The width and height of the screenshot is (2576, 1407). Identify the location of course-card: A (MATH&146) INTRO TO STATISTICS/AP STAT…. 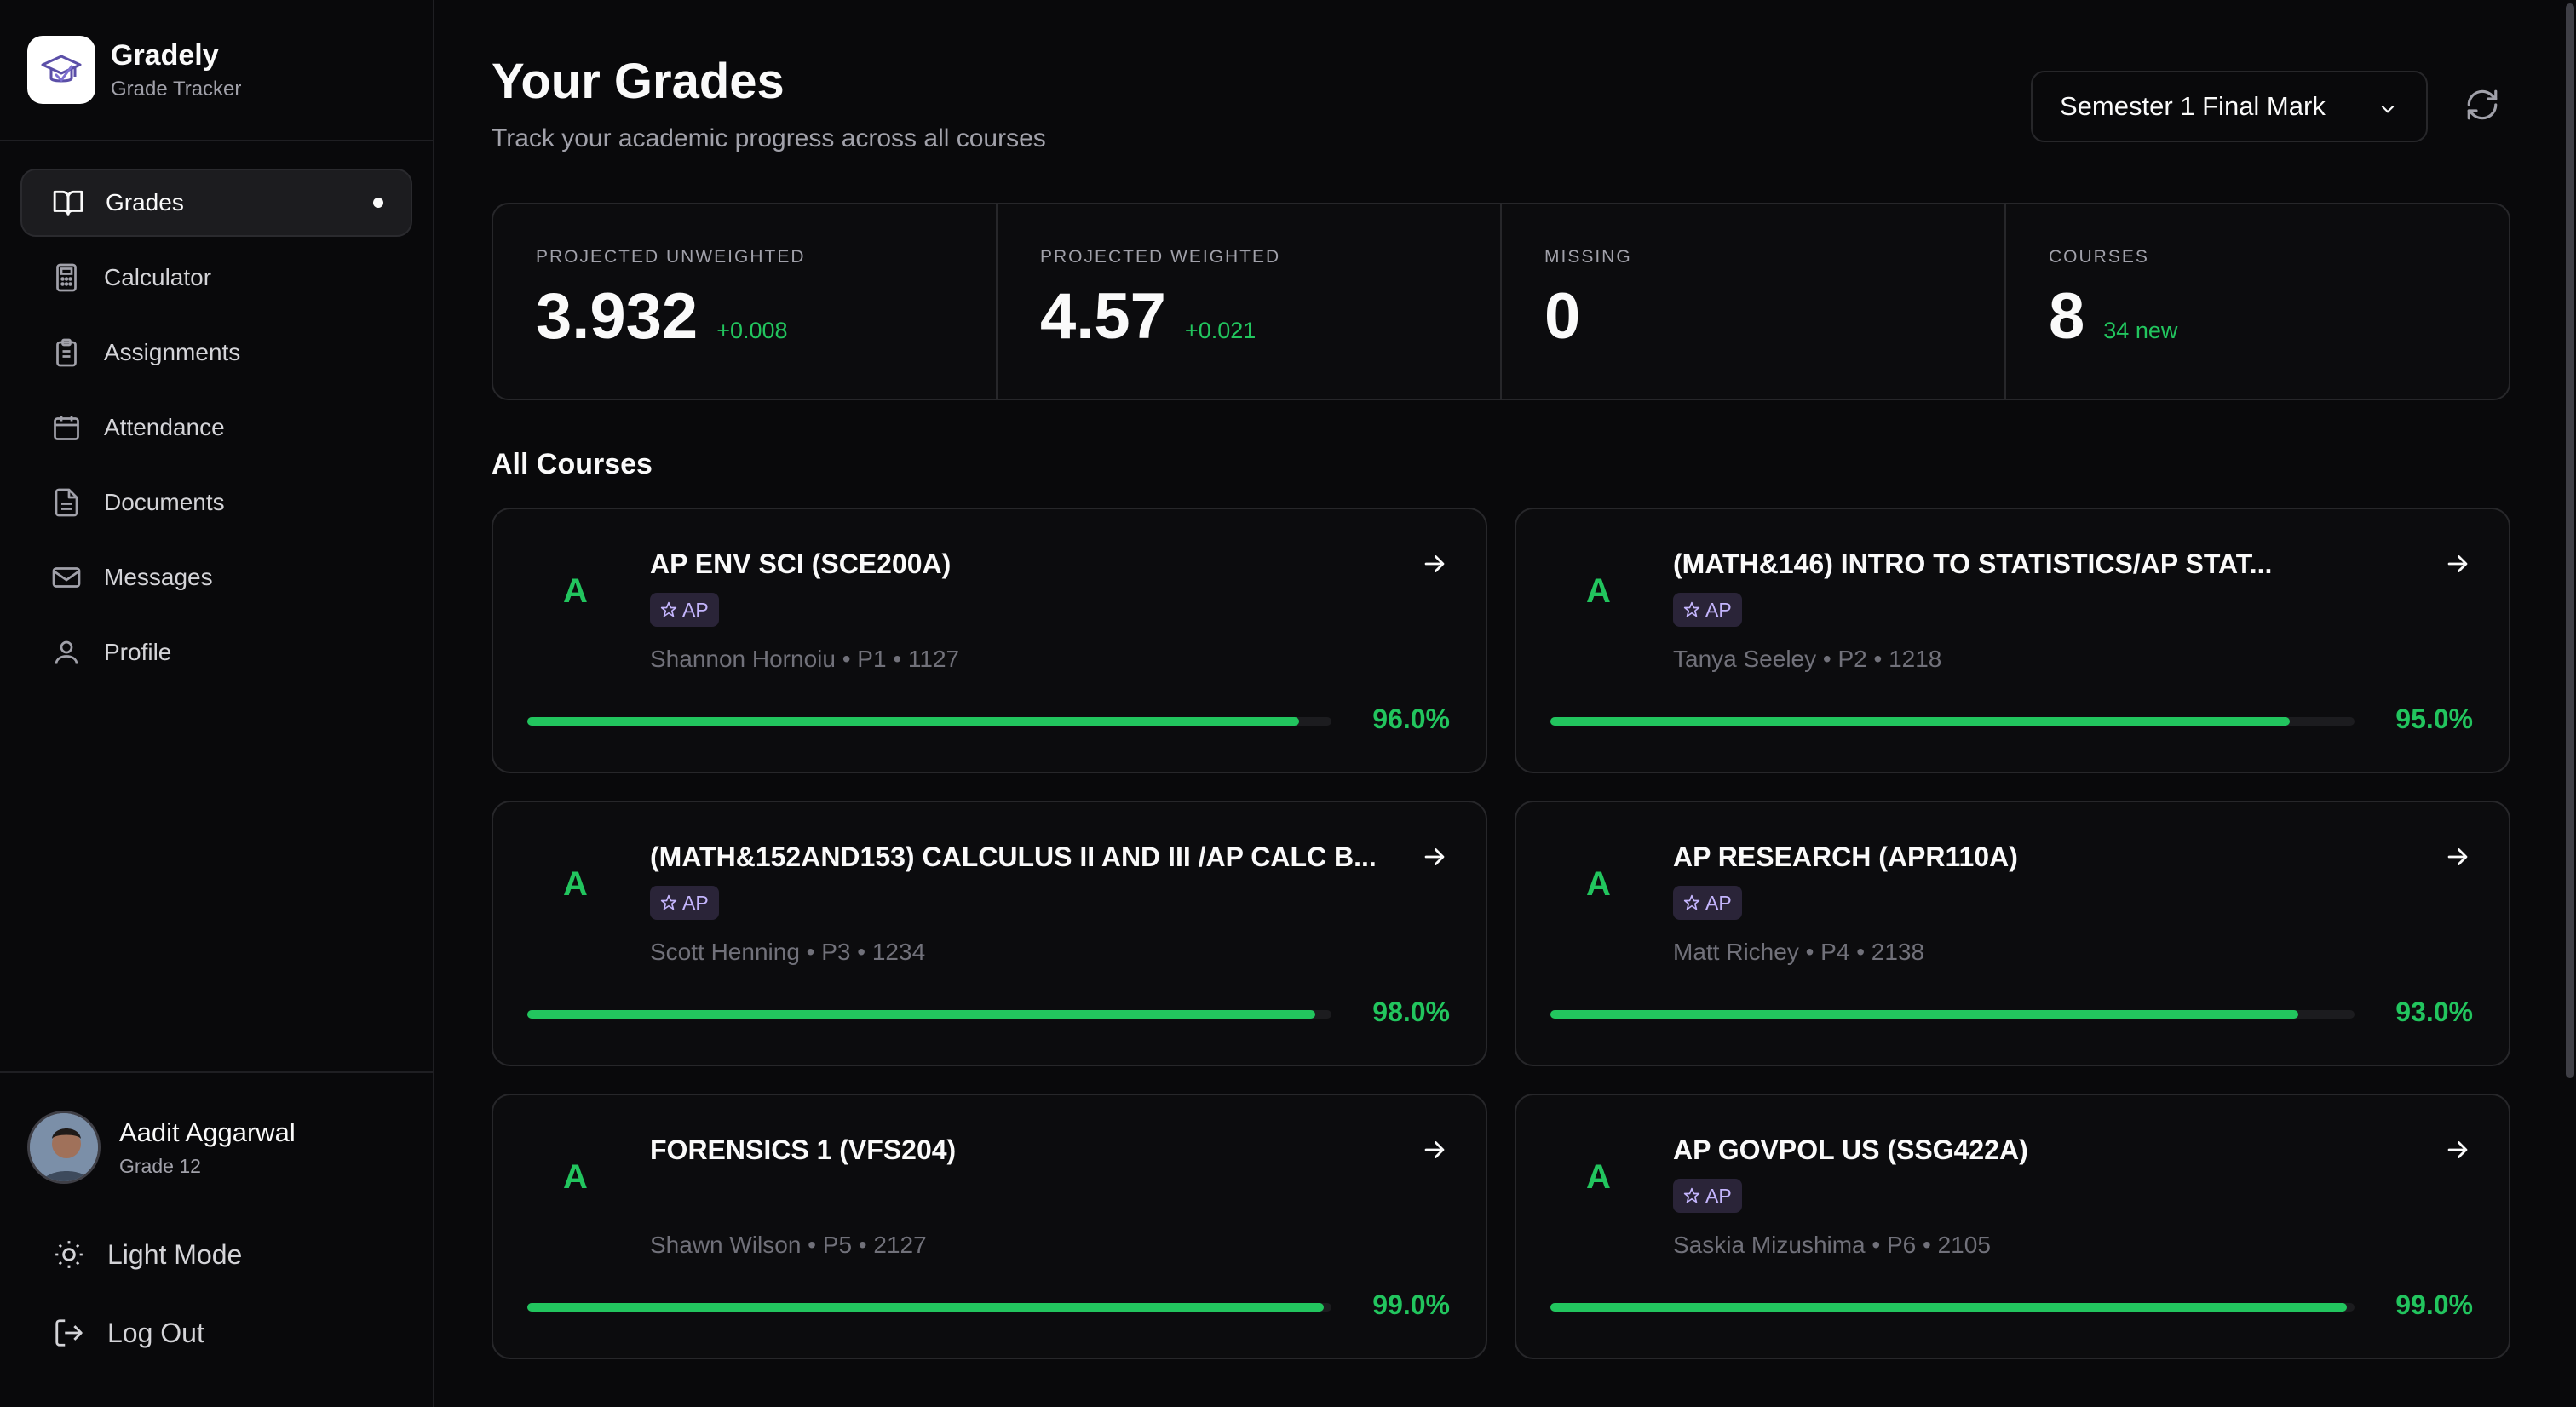
(2012, 640).